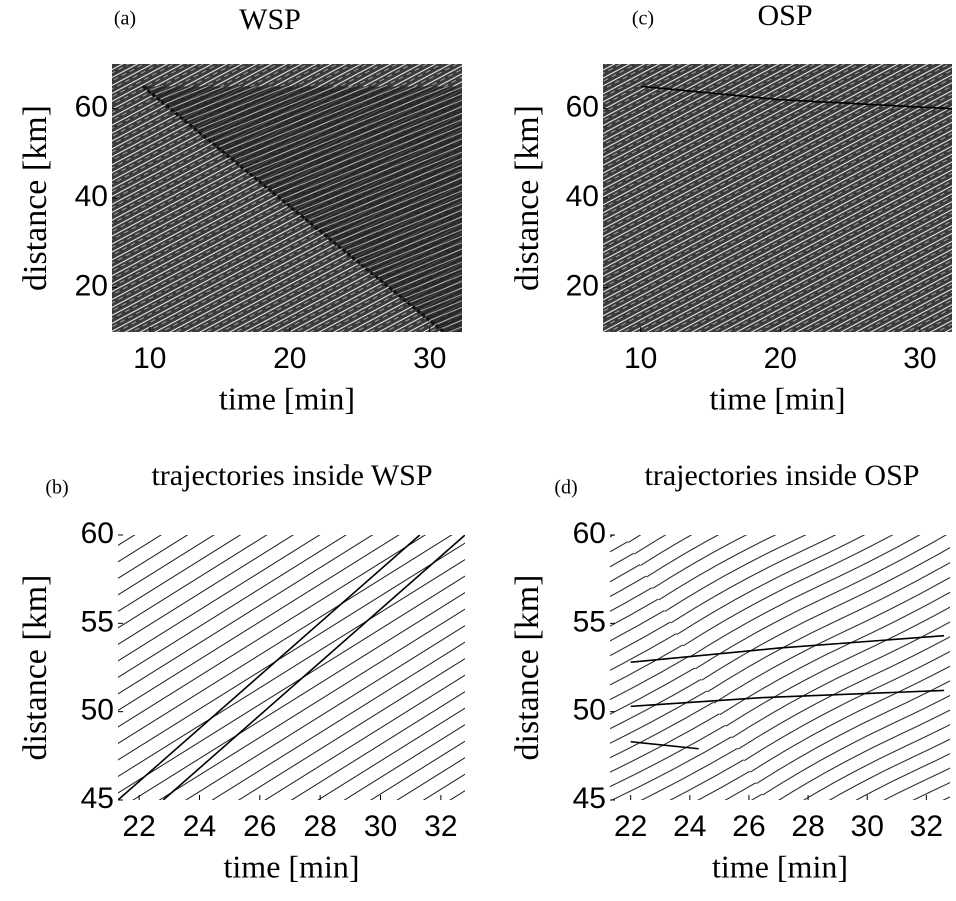 The image size is (956, 901). I want to click on congested-region, so click(302, 209).